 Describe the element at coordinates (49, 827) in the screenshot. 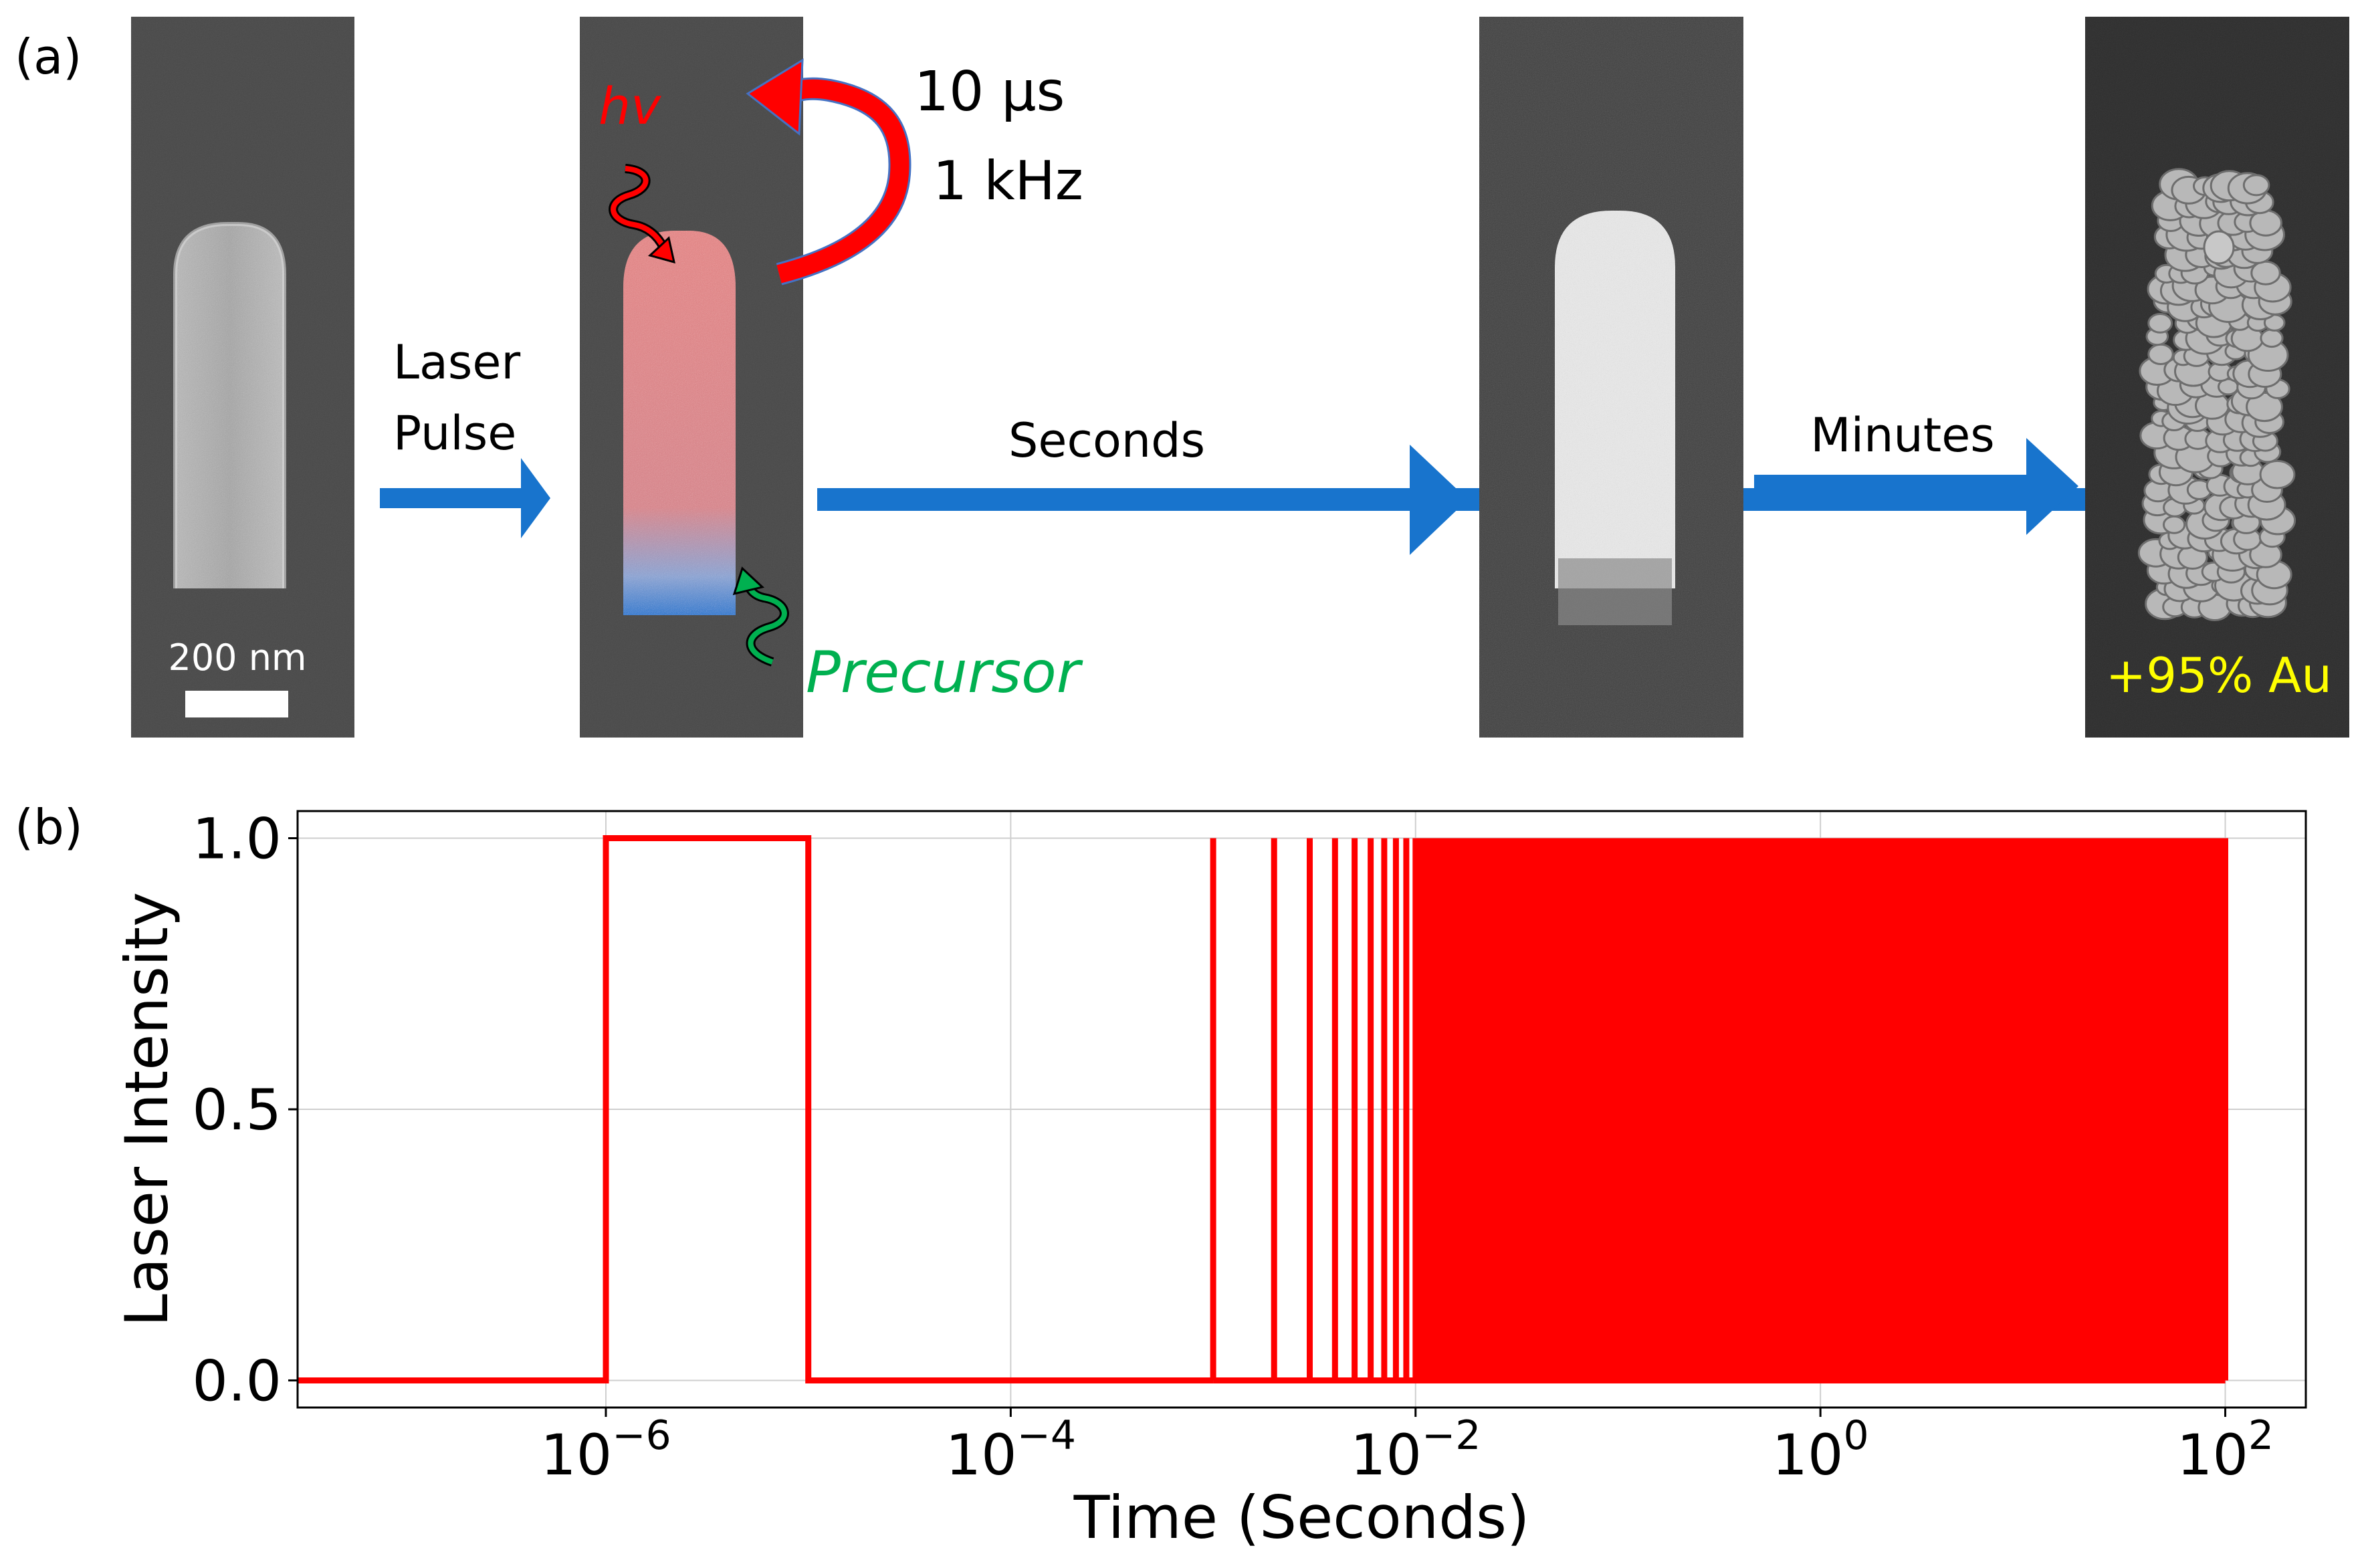

I see `panel-b-label: (b)` at that location.